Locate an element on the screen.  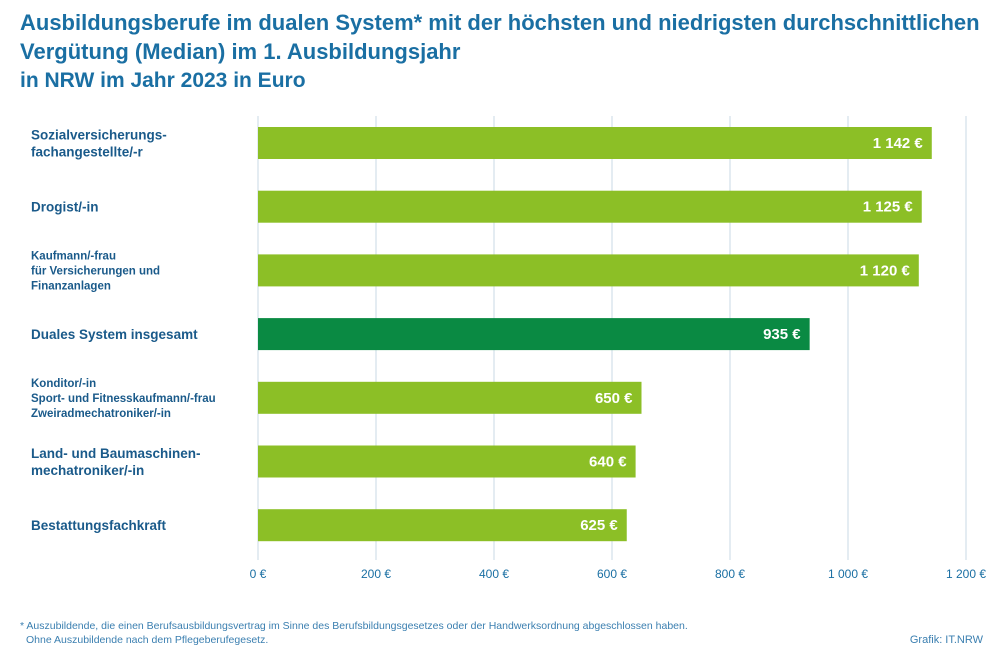
value-label: 625 € is located at coordinates (599, 525).